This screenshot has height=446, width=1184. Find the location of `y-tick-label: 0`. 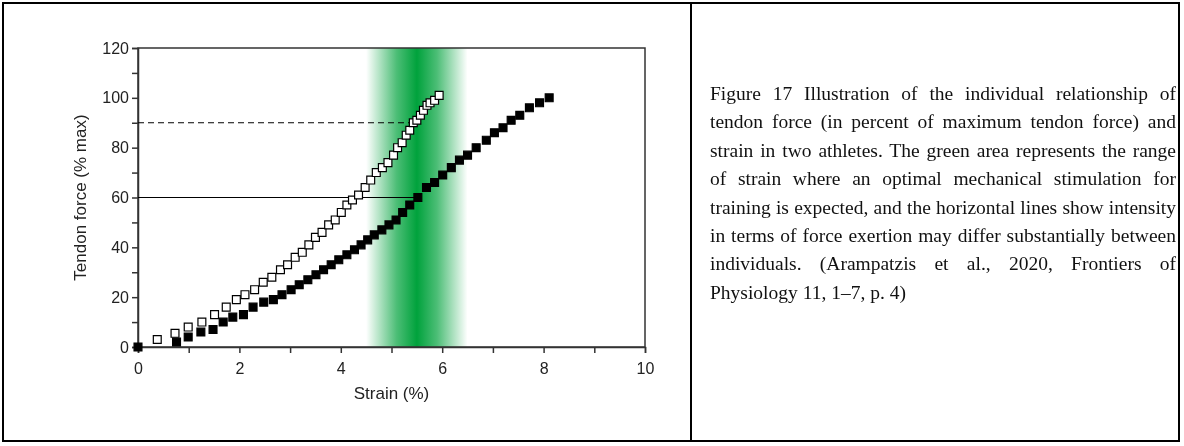

y-tick-label: 0 is located at coordinates (125, 347).